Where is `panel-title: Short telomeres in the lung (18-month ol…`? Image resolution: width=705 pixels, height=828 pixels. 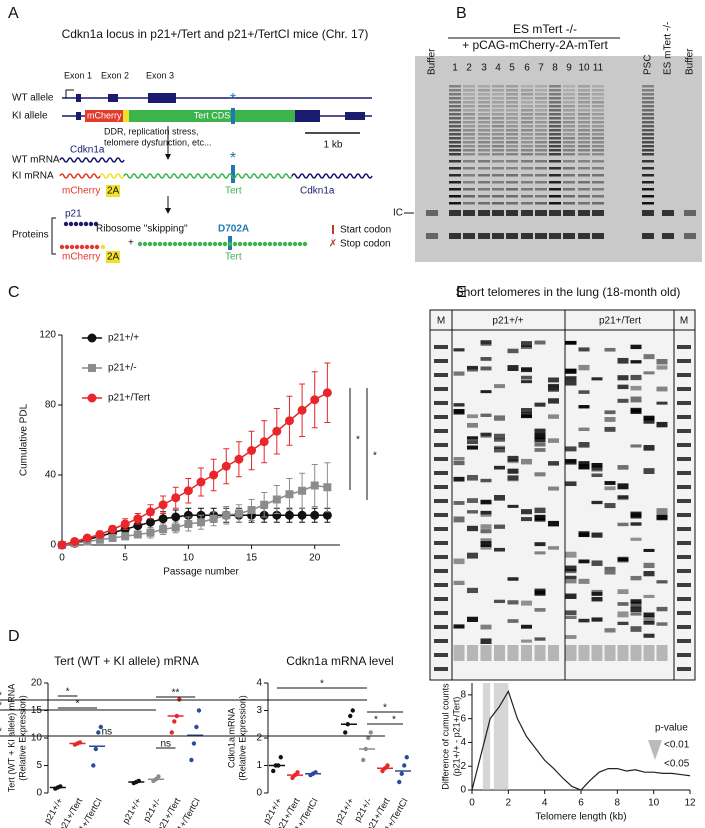
panel-title: Short telomeres in the lung (18-month ol… is located at coordinates (568, 292).